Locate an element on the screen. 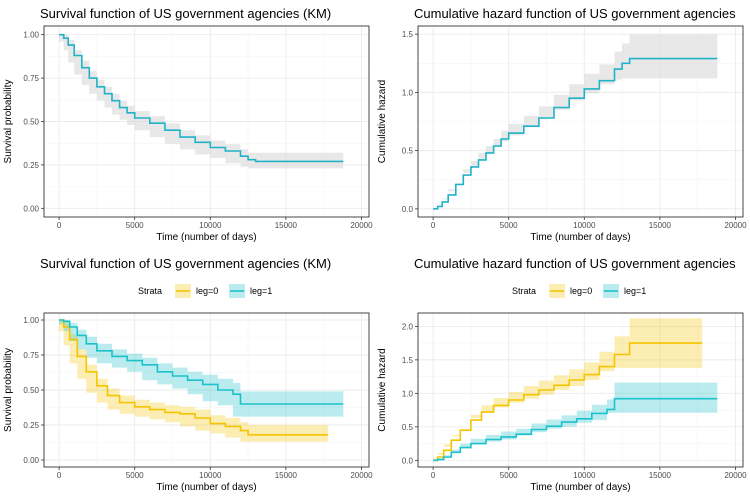  confidence-band-leg1 is located at coordinates (201, 368).